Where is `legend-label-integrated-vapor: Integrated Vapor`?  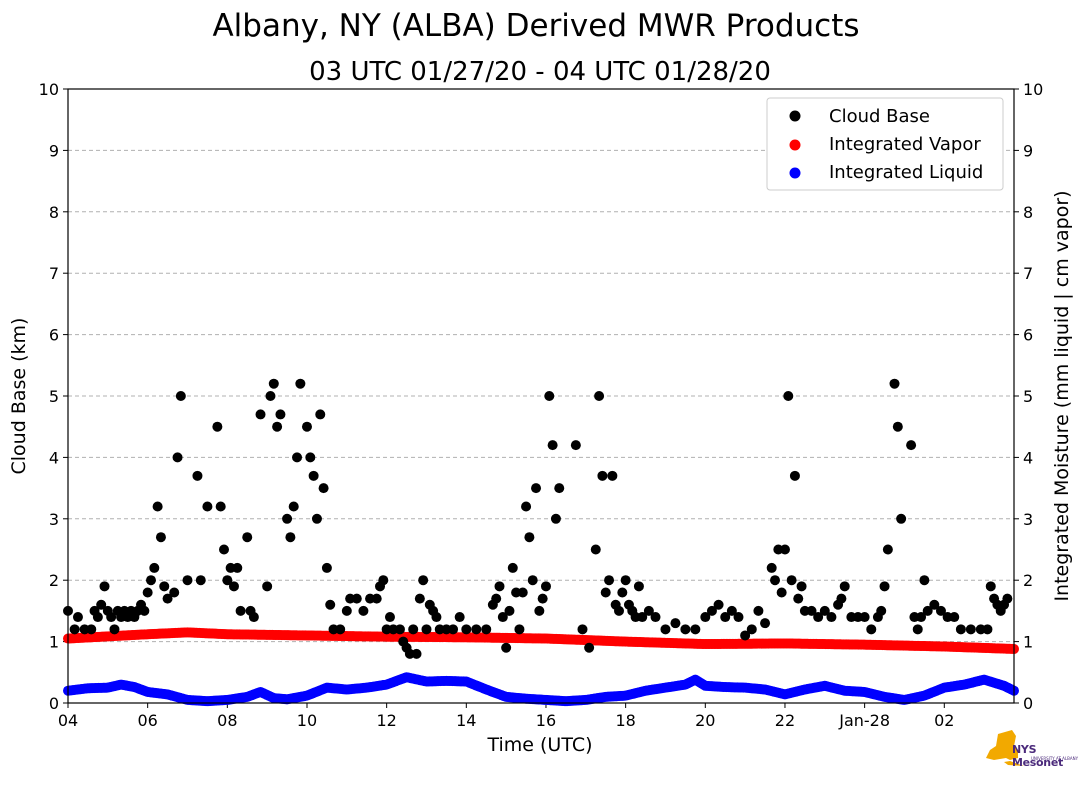 legend-label-integrated-vapor: Integrated Vapor is located at coordinates (905, 144).